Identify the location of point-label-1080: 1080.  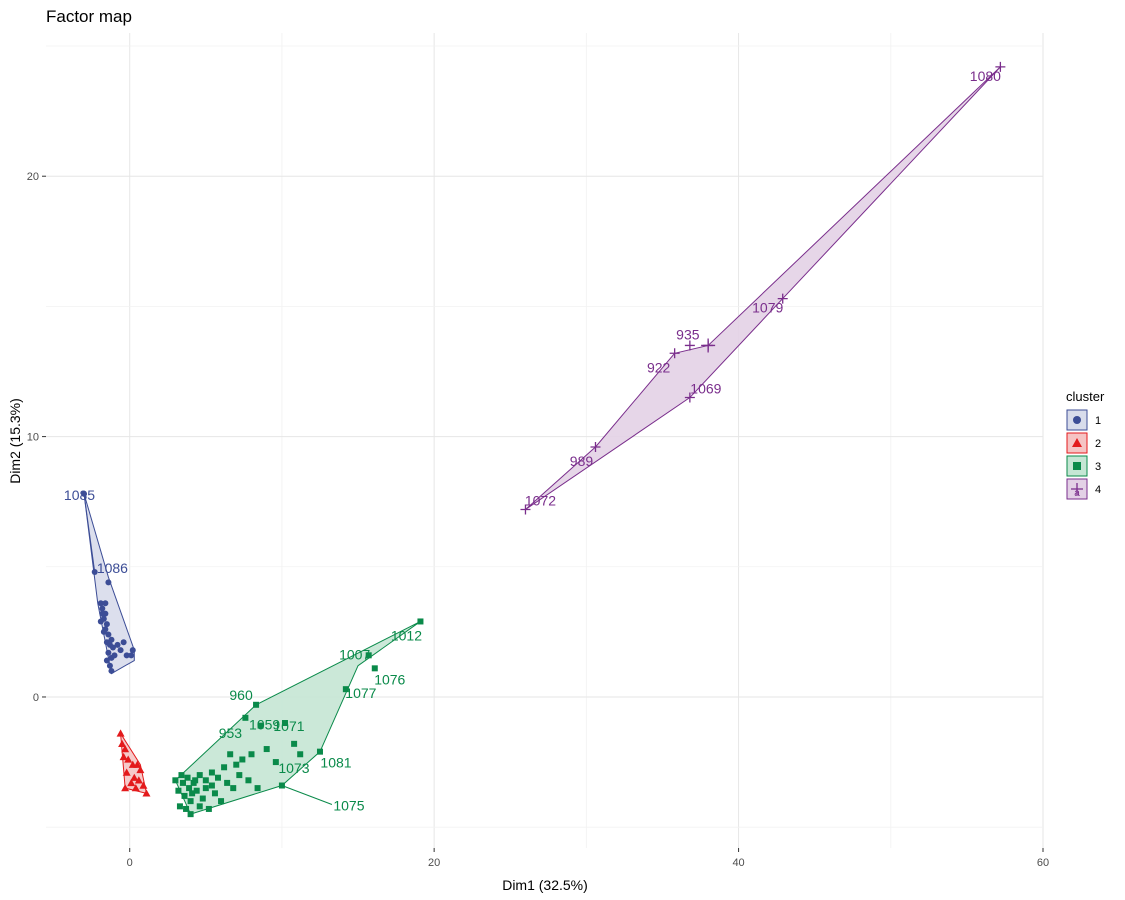
(985, 76).